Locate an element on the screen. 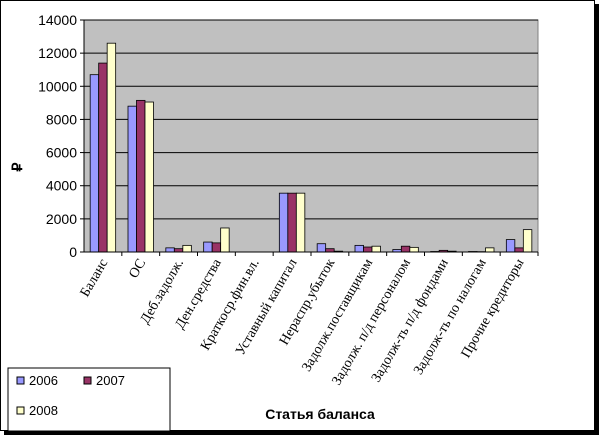  legend-swatch-2008 is located at coordinates (20, 410).